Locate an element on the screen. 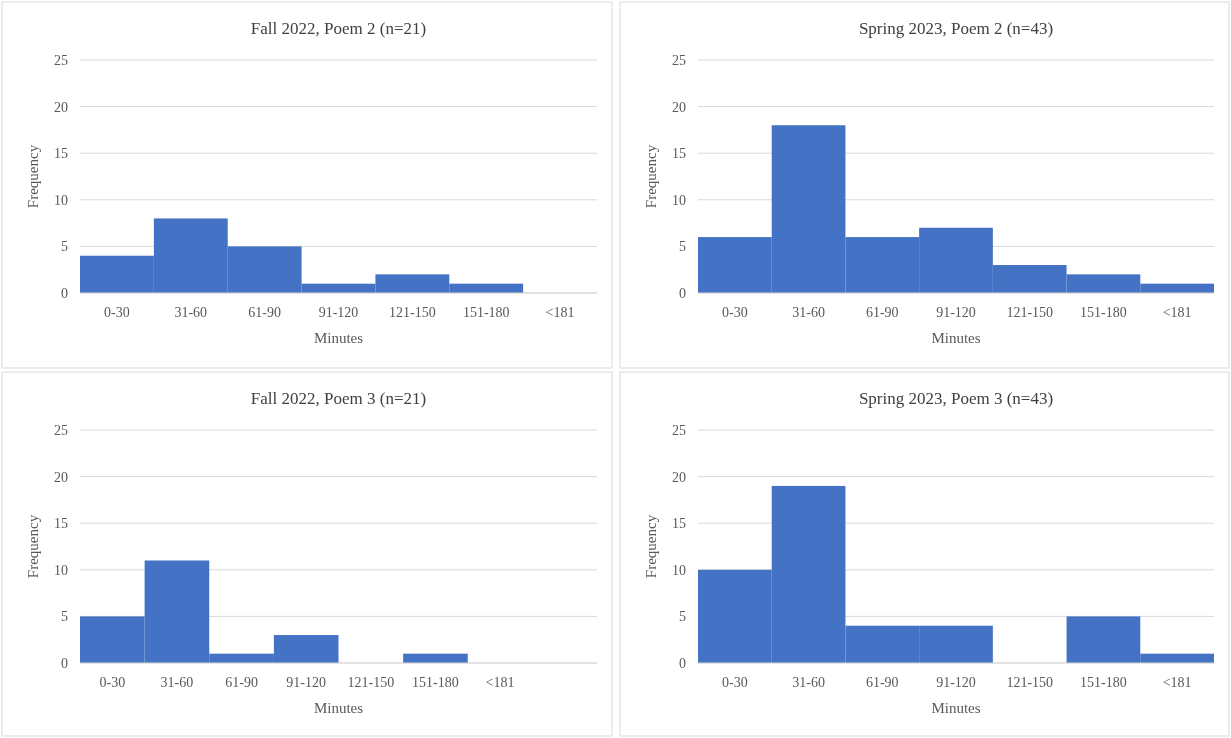 This screenshot has height=738, width=1231. chart-title: Spring 2023, Poem 3 (n=43) is located at coordinates (956, 398).